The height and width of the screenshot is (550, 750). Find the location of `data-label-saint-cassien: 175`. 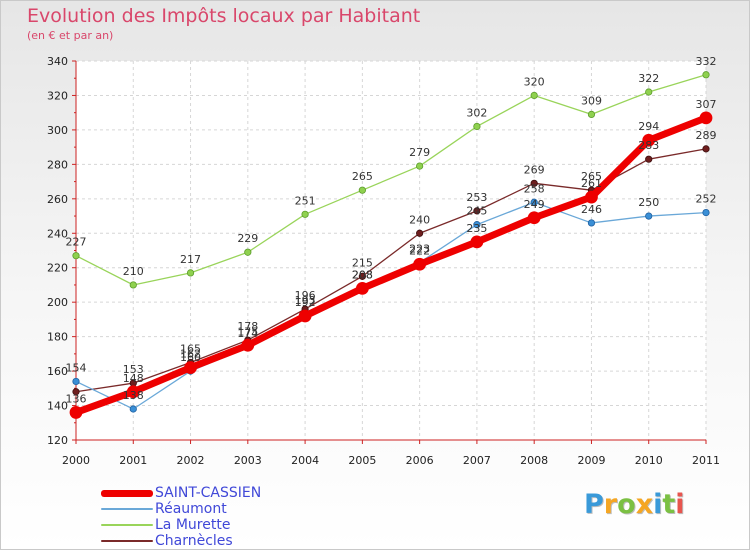

data-label-saint-cassien: 175 is located at coordinates (247, 331).